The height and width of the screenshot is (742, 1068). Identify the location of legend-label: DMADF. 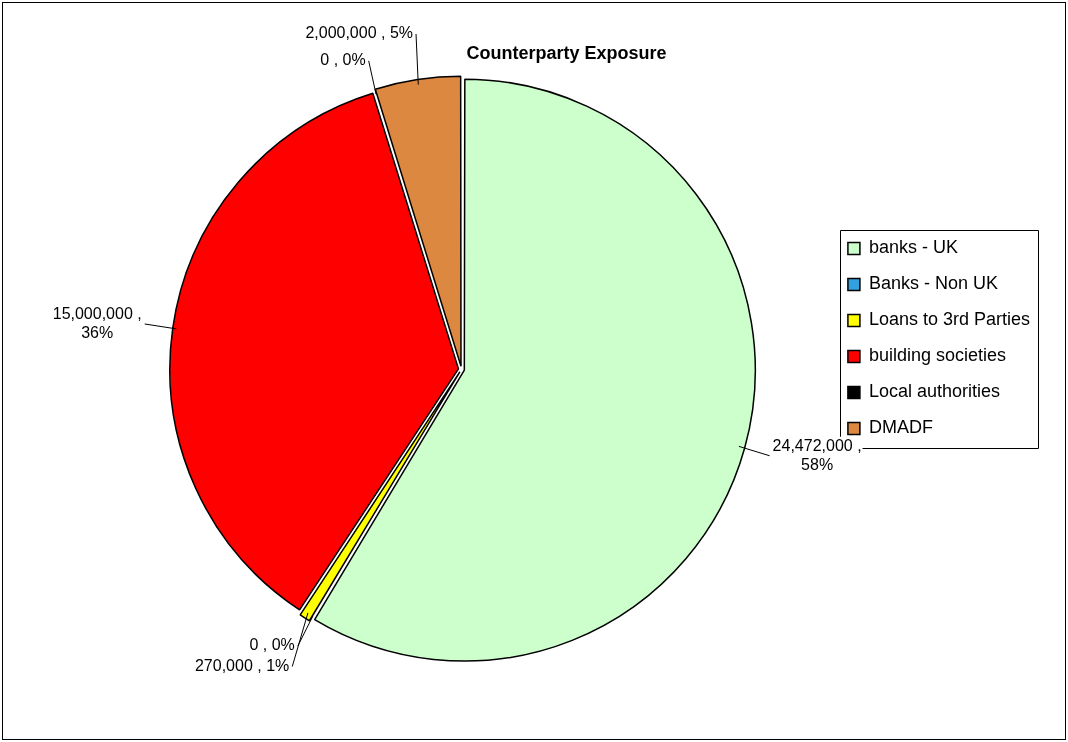
(900, 427).